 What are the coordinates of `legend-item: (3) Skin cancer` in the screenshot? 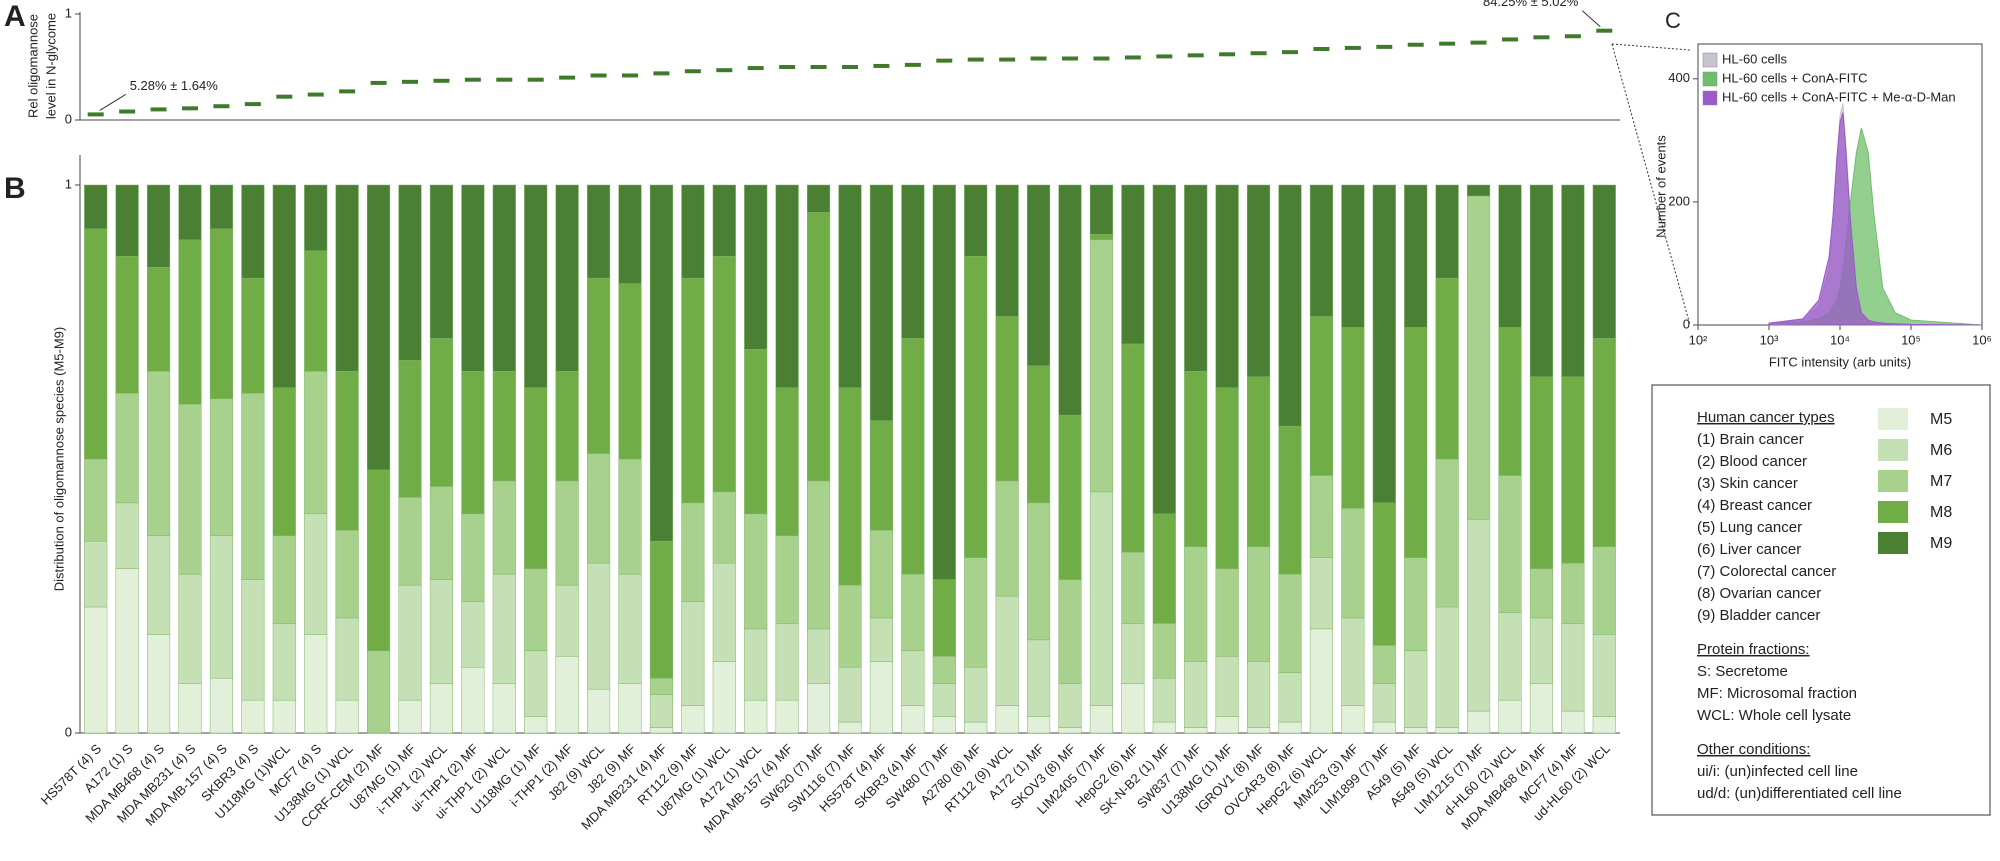 It's located at (1747, 483).